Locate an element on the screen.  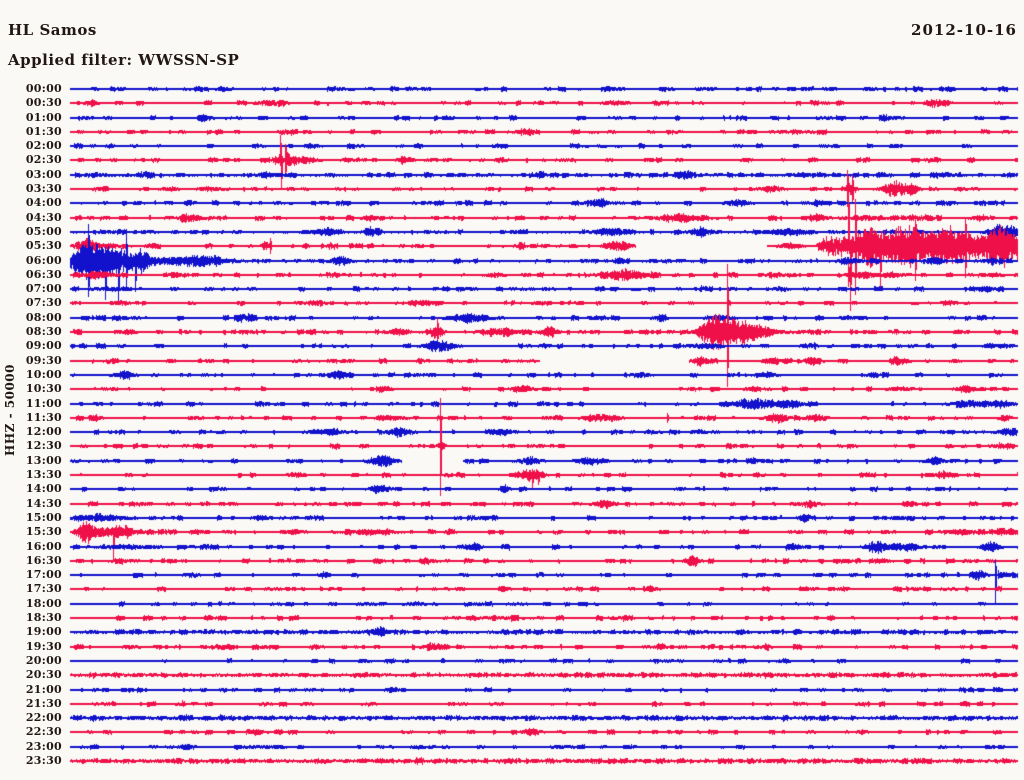
time-label: 02:00 is located at coordinates (43, 145).